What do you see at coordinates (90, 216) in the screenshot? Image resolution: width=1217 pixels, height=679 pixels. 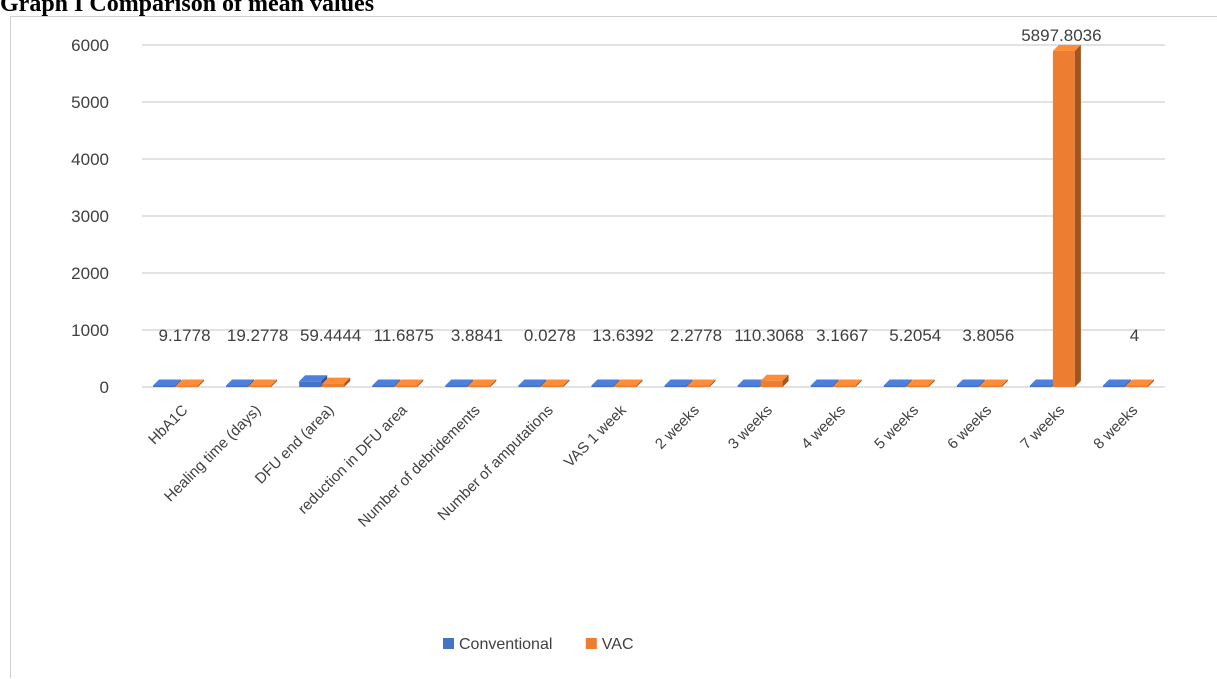 I see `y-tick-label: 3000` at bounding box center [90, 216].